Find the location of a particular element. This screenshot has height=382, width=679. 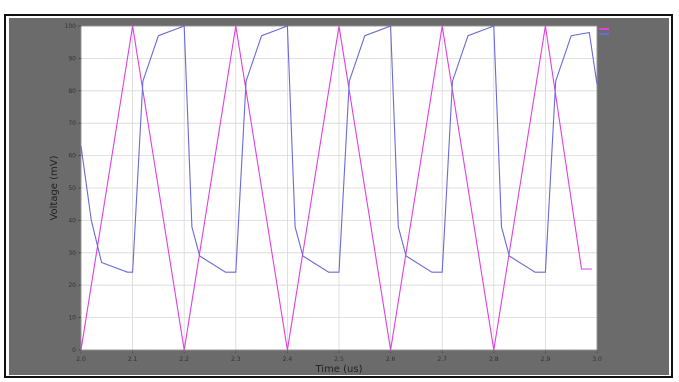

y-tick-label: 70 is located at coordinates (72, 123).